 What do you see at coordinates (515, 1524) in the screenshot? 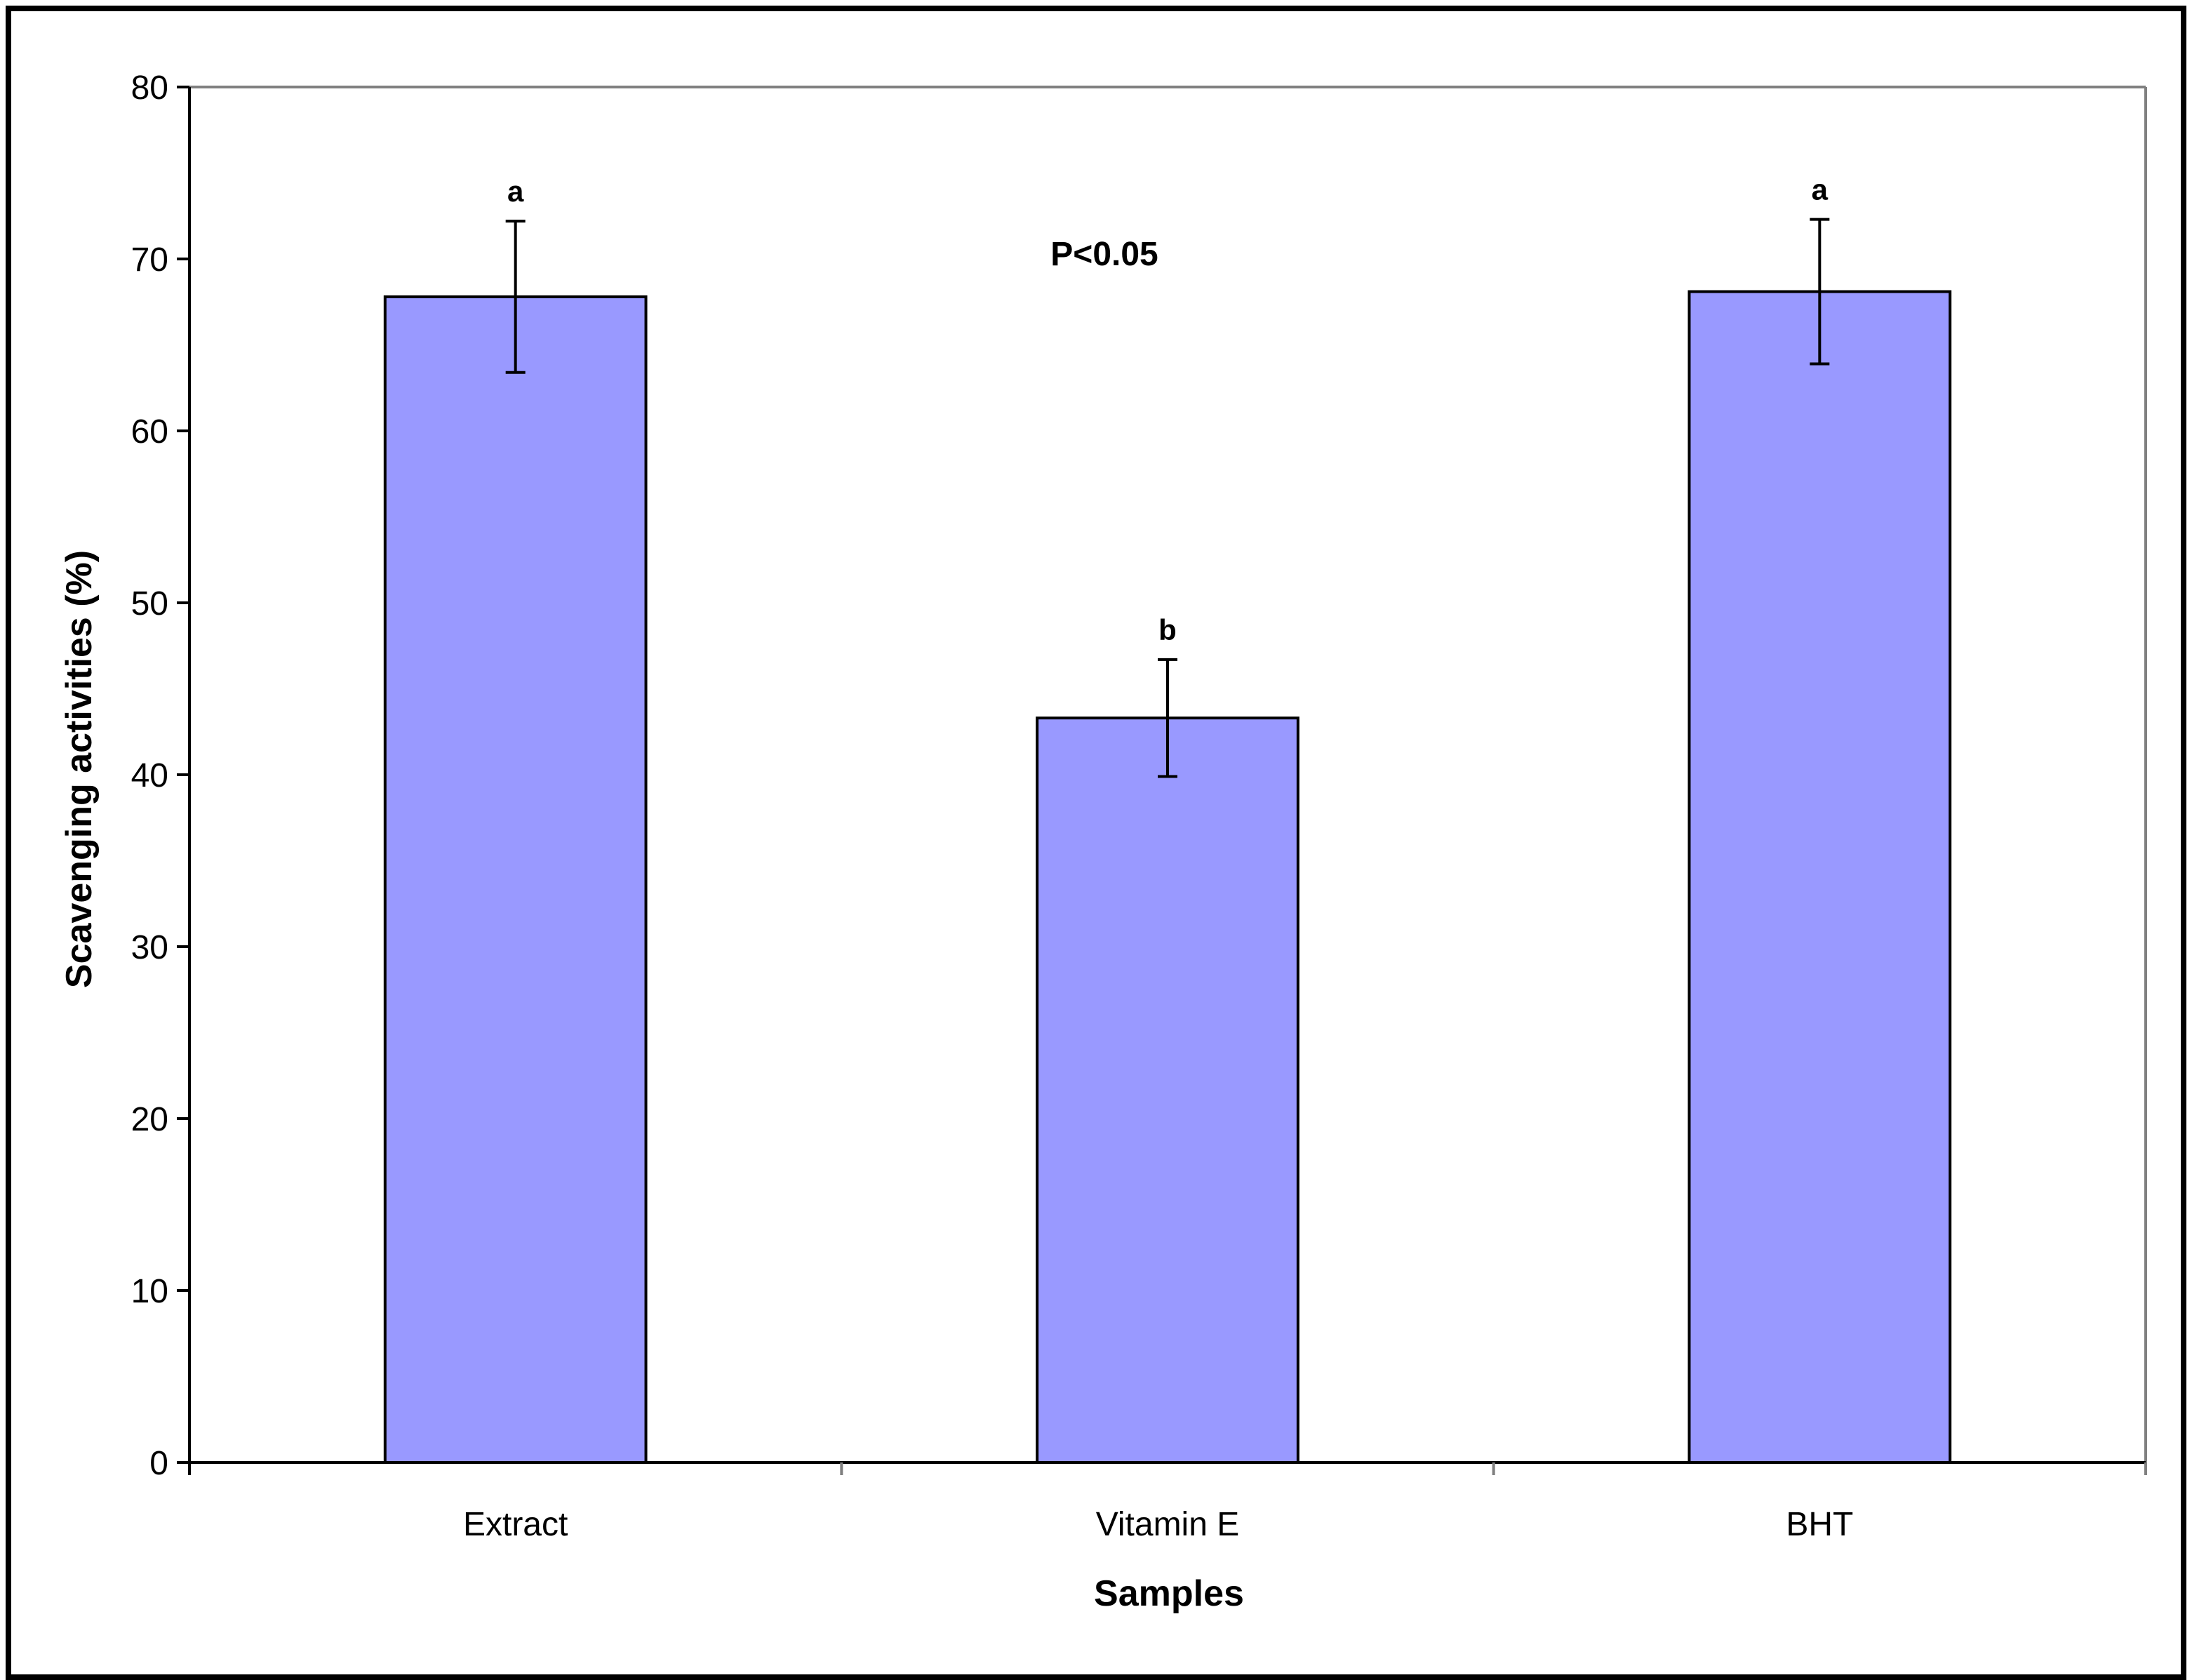
I see `x-tick-label: Extract` at bounding box center [515, 1524].